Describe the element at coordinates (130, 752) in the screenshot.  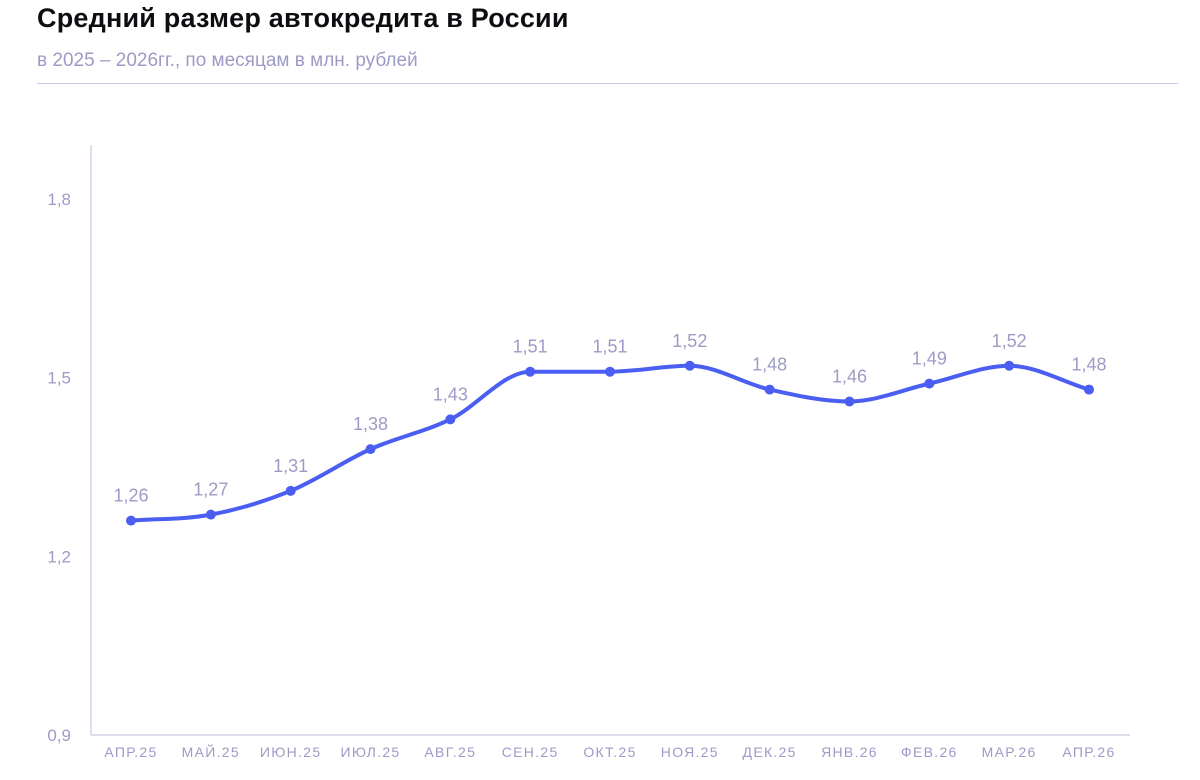
I see `x-tick-label: АПР.25` at that location.